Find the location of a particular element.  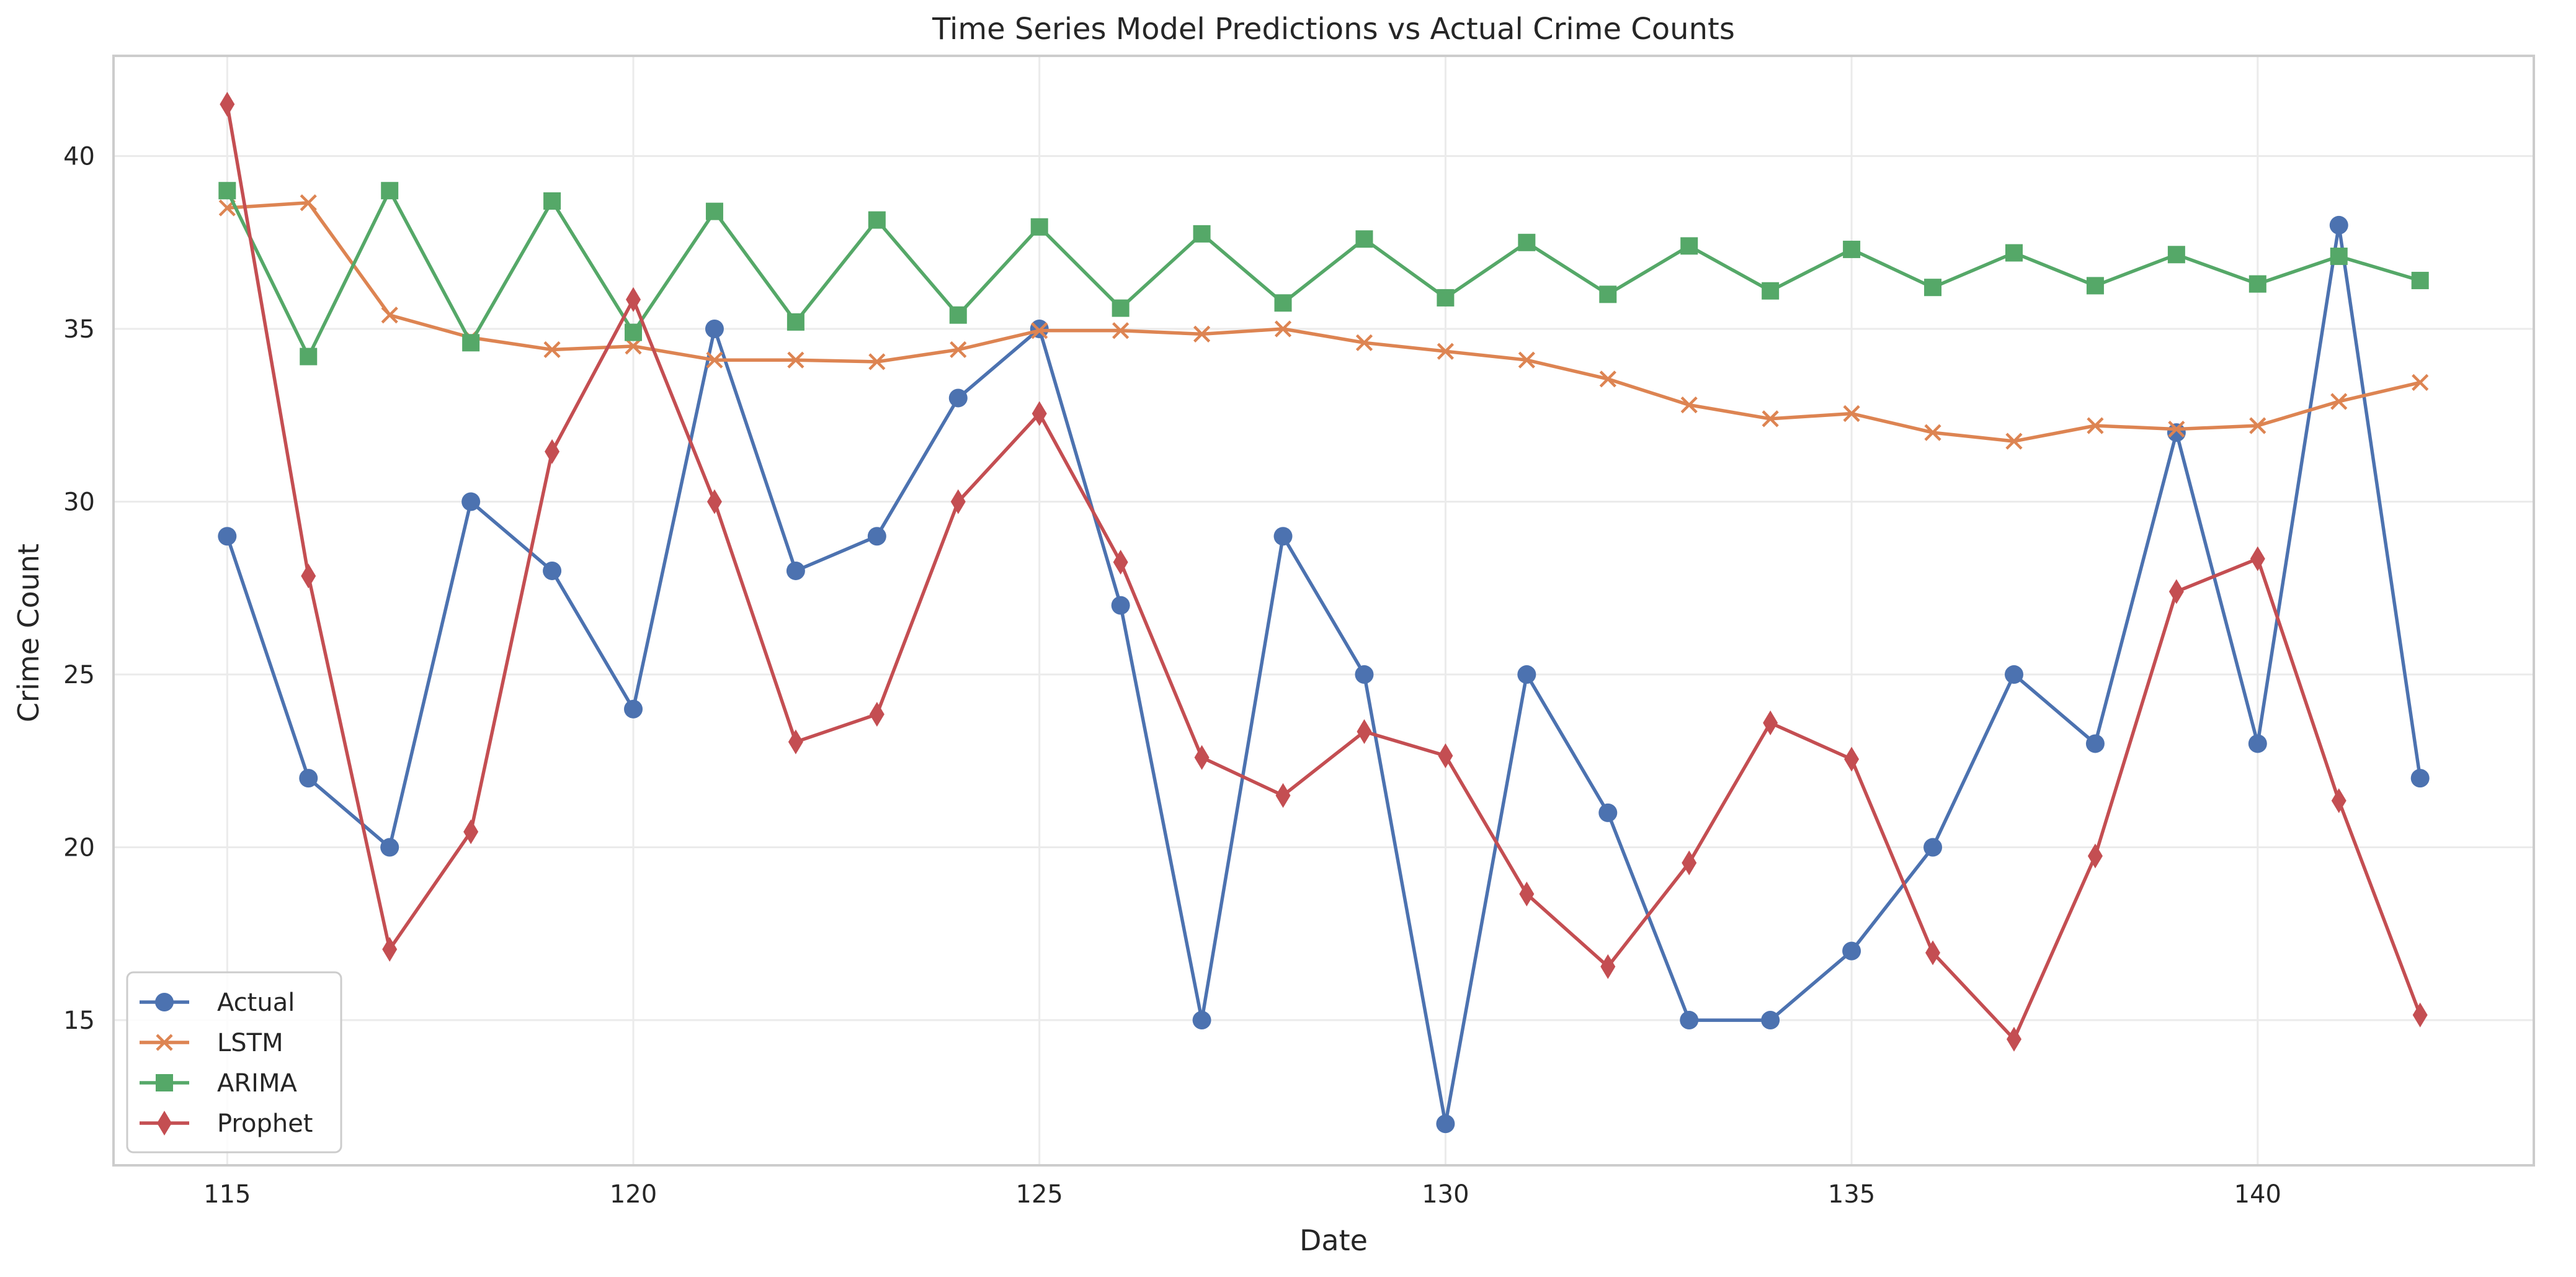

y-tick-label: 30 is located at coordinates (79, 503).